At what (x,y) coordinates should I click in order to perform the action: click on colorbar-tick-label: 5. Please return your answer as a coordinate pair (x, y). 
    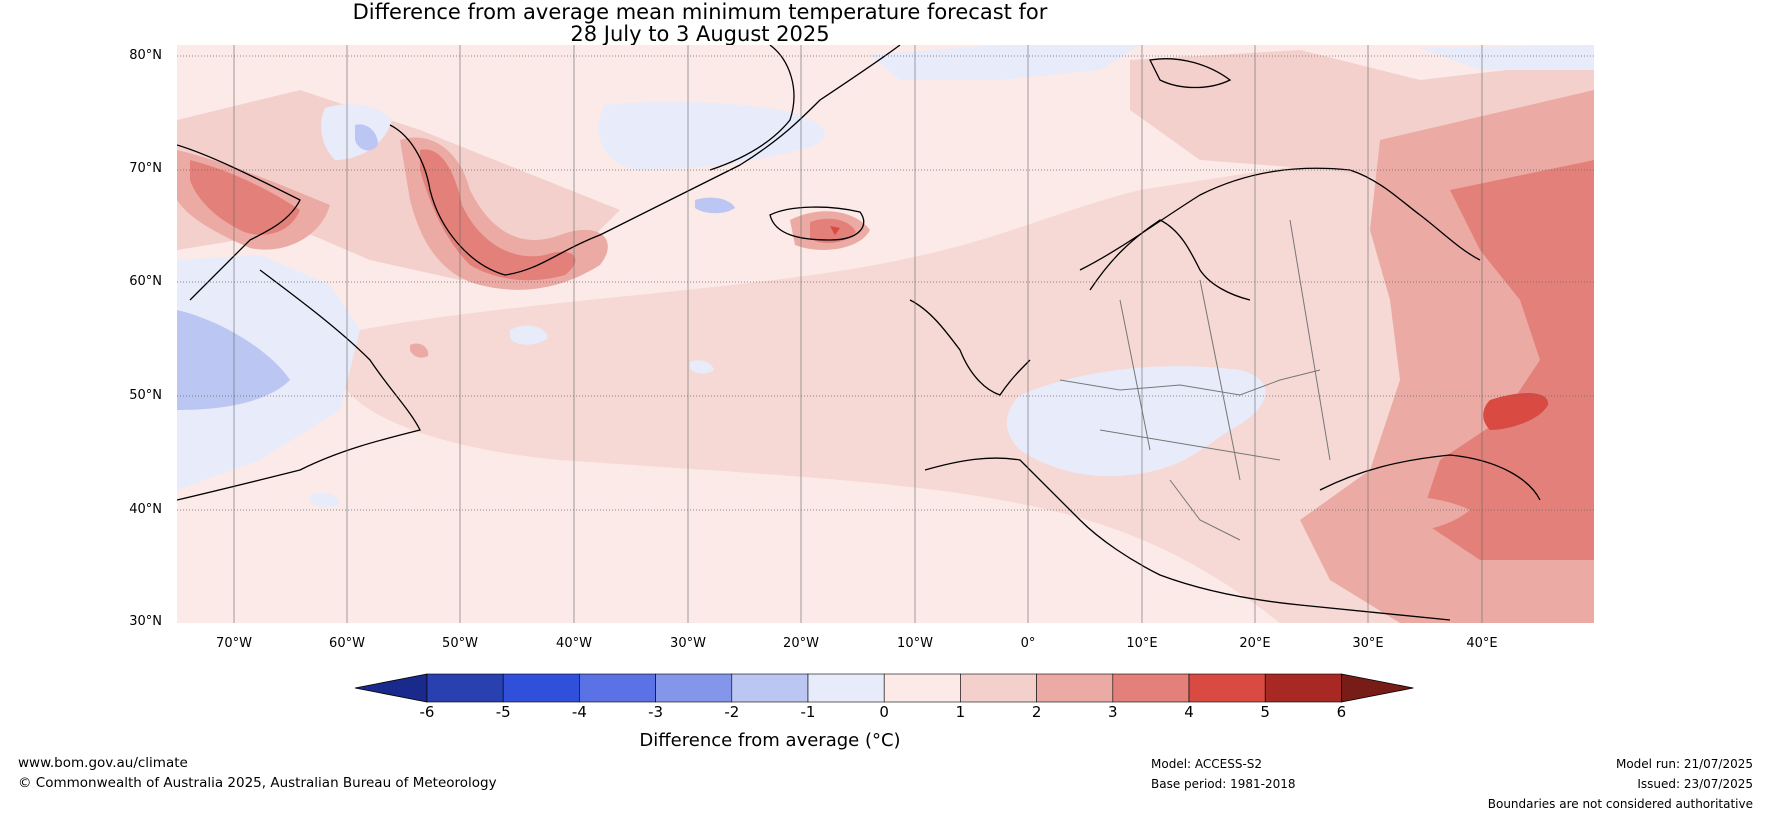
    Looking at the image, I should click on (1265, 712).